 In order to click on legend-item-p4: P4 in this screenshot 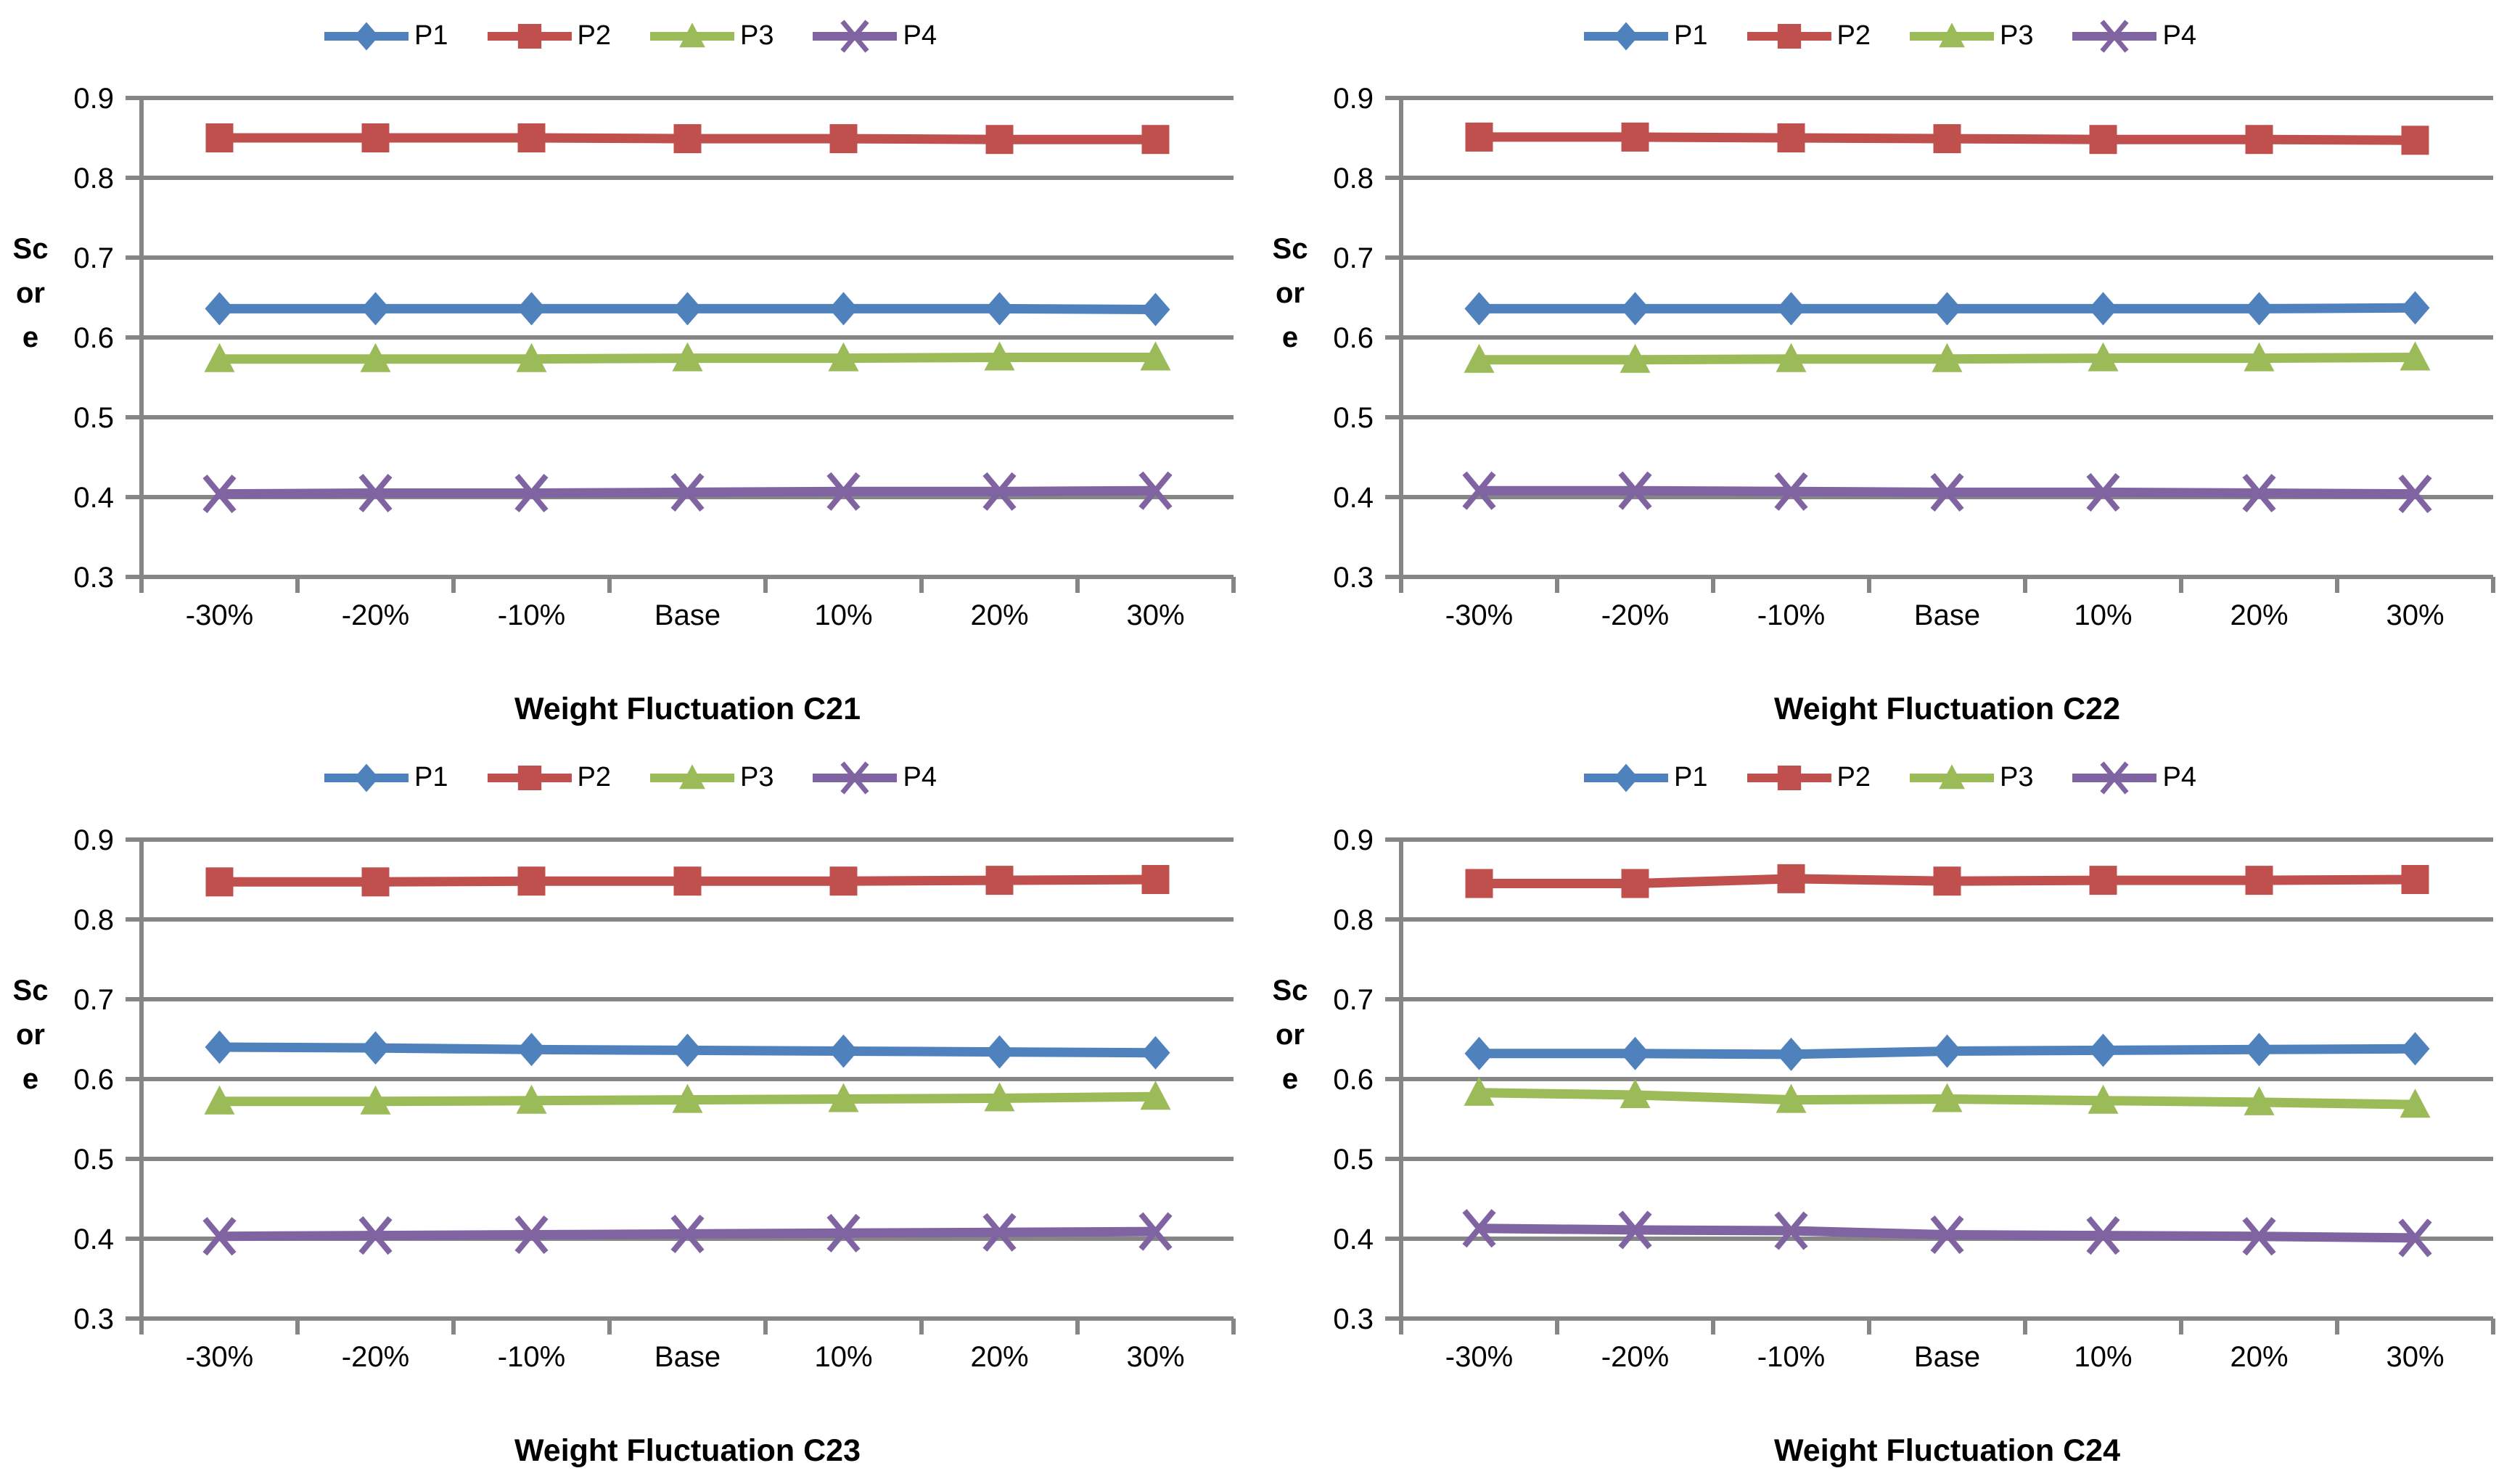, I will do `click(874, 778)`.